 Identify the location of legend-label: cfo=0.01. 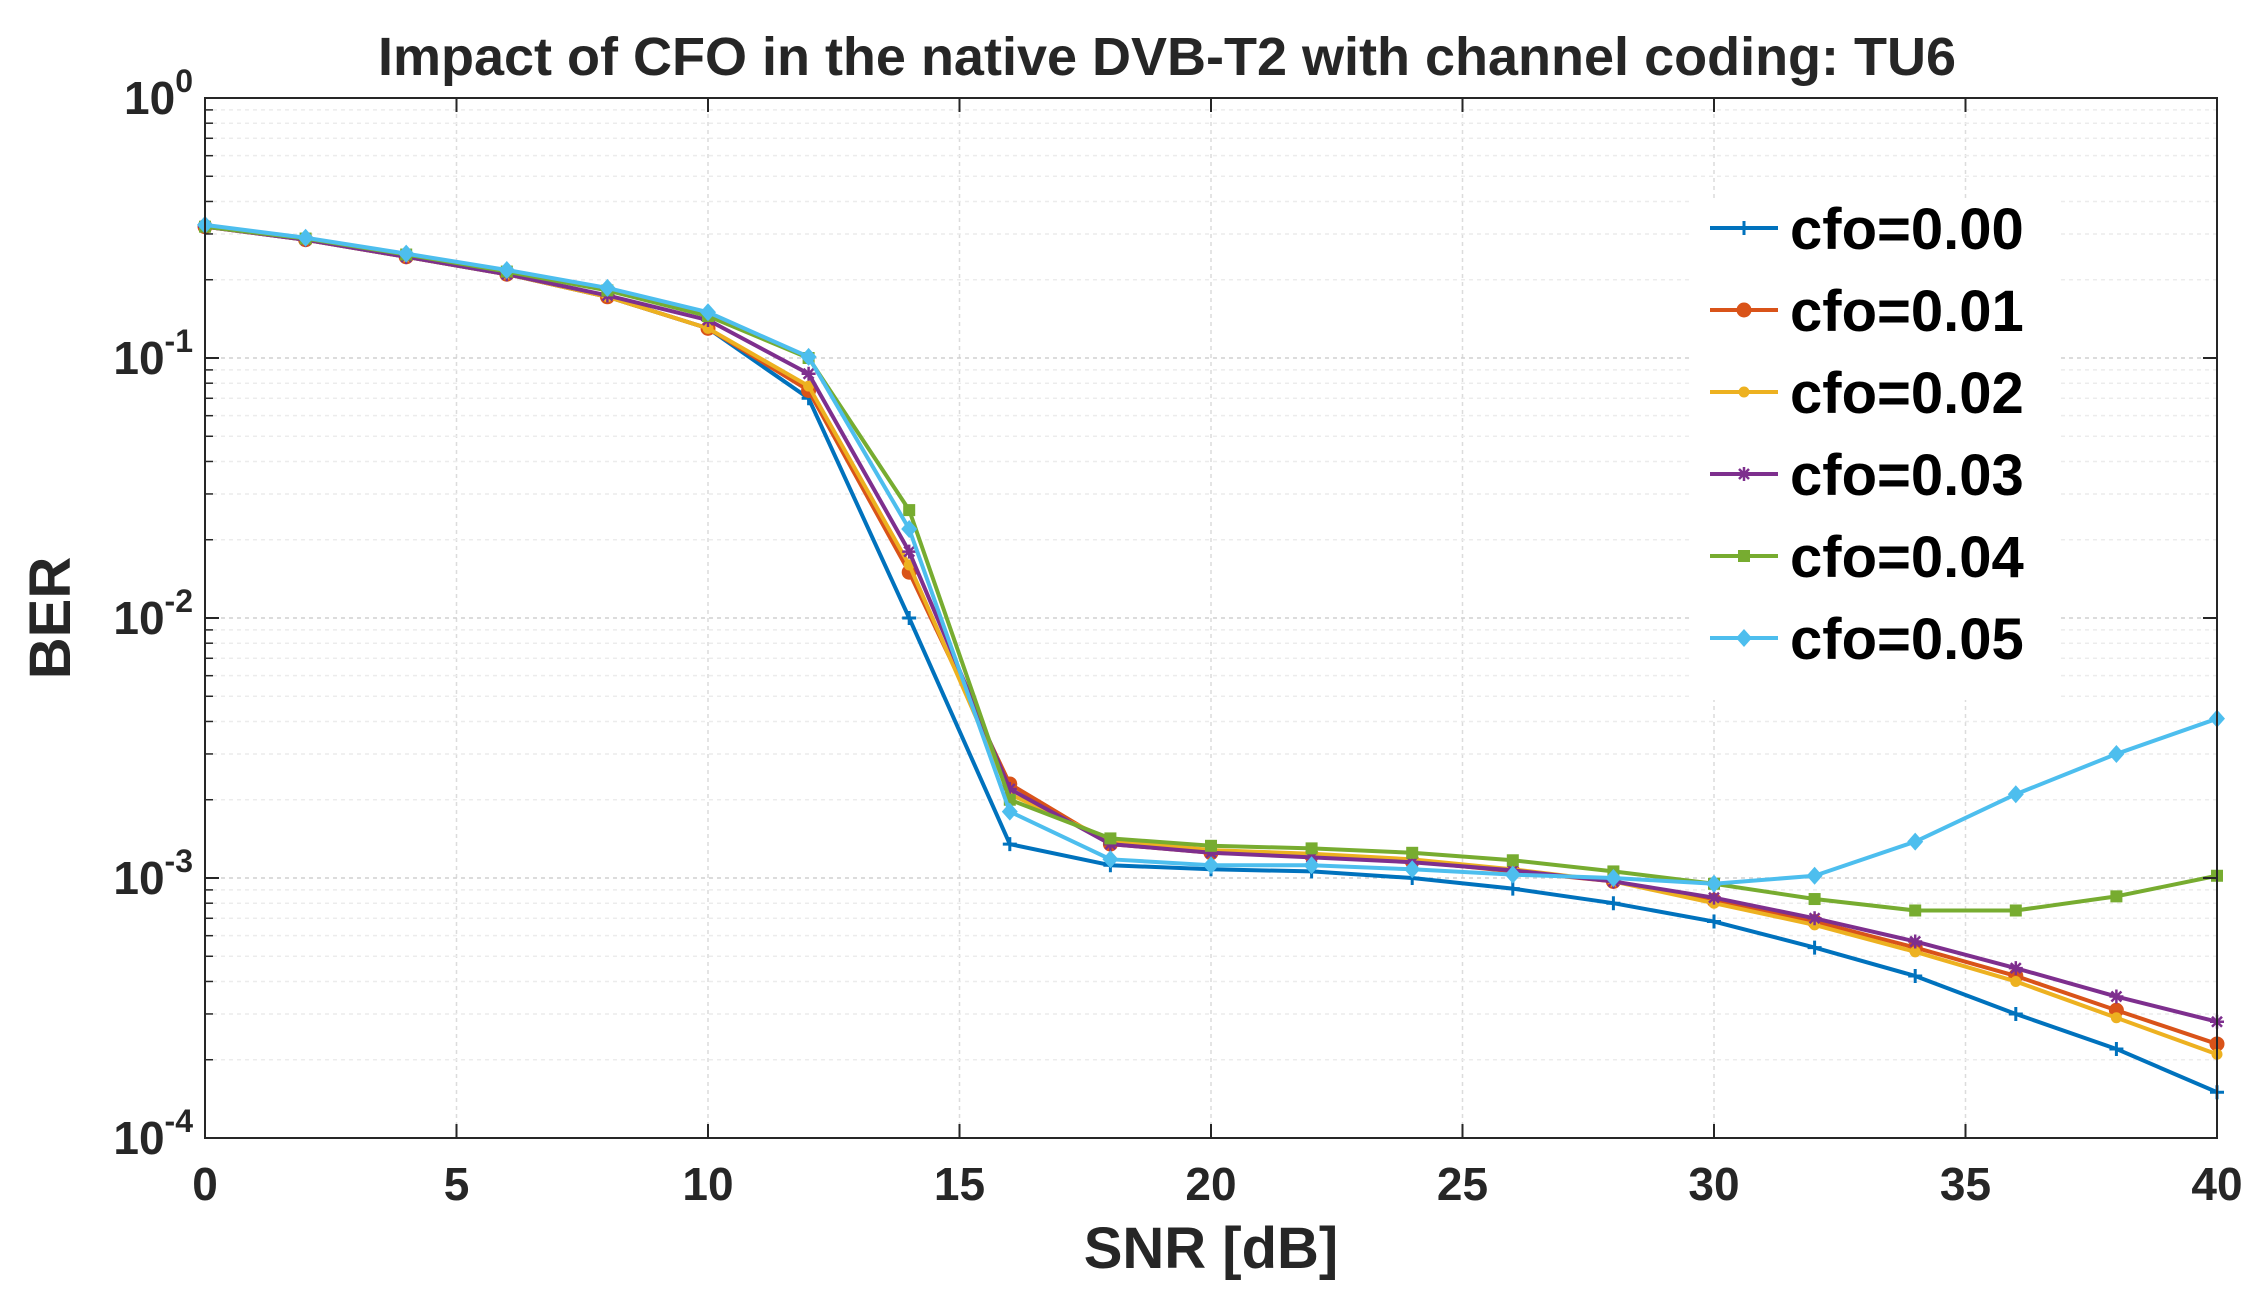
(1907, 311).